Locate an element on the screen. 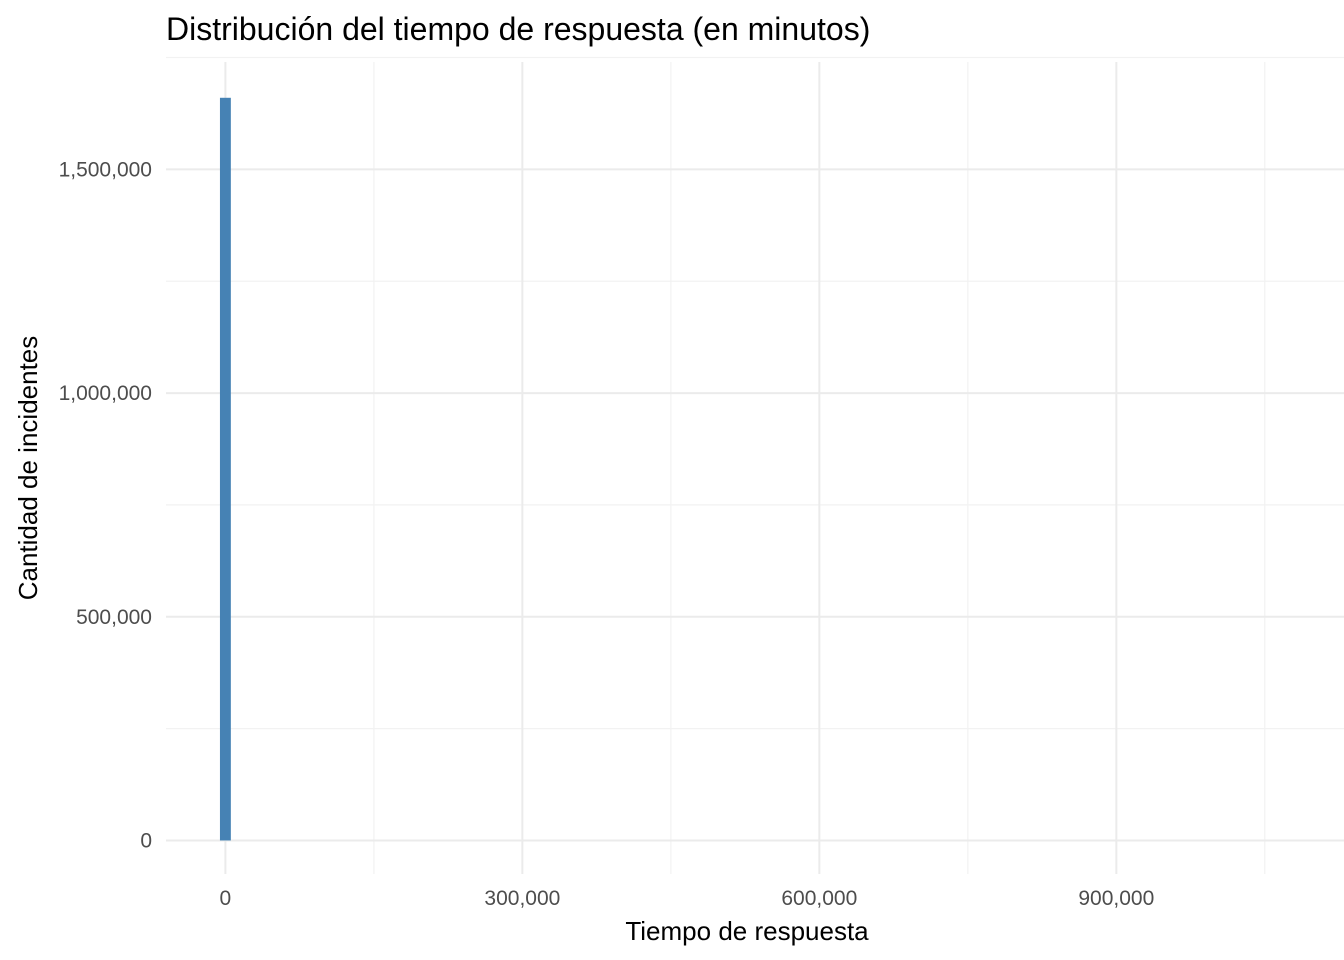  x-tick-label-2: 600,000 is located at coordinates (819, 898).